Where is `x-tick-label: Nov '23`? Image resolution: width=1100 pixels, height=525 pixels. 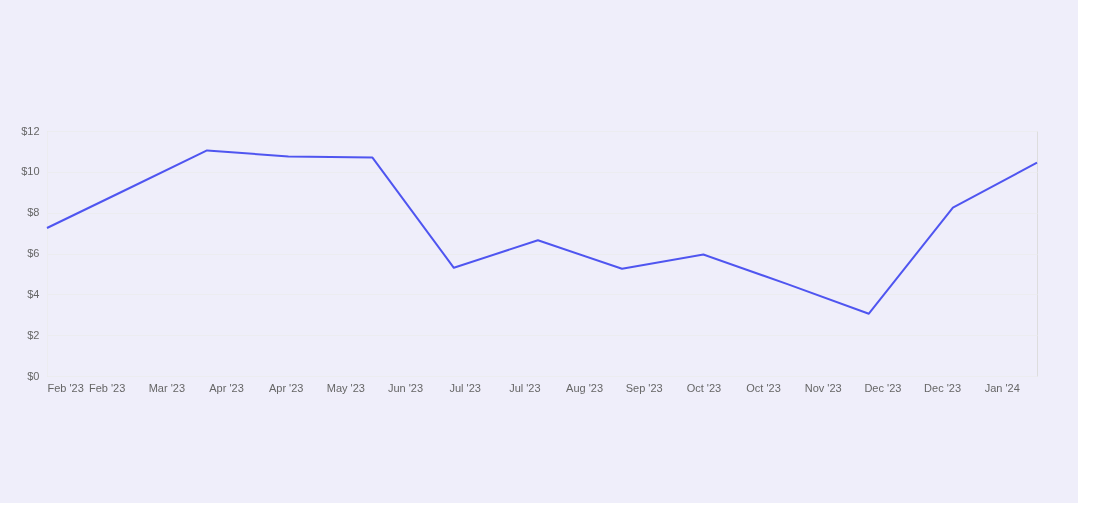
x-tick-label: Nov '23 is located at coordinates (823, 387).